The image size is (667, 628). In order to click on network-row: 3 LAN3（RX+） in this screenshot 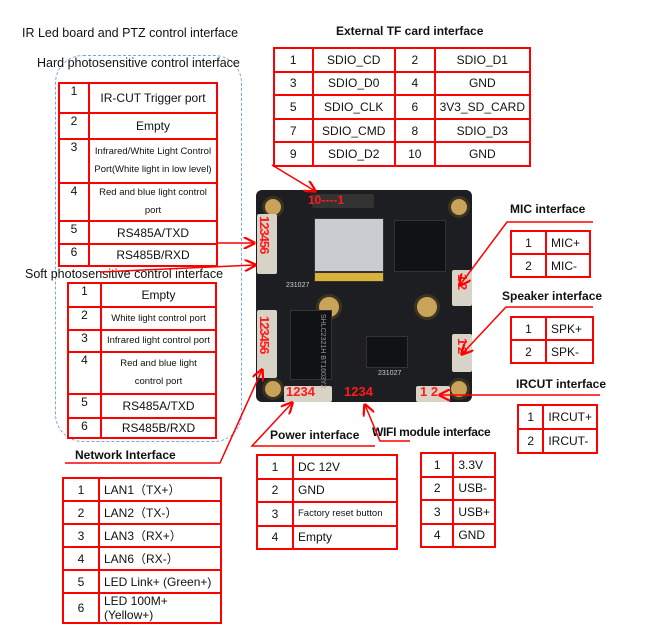, I will do `click(142, 535)`.